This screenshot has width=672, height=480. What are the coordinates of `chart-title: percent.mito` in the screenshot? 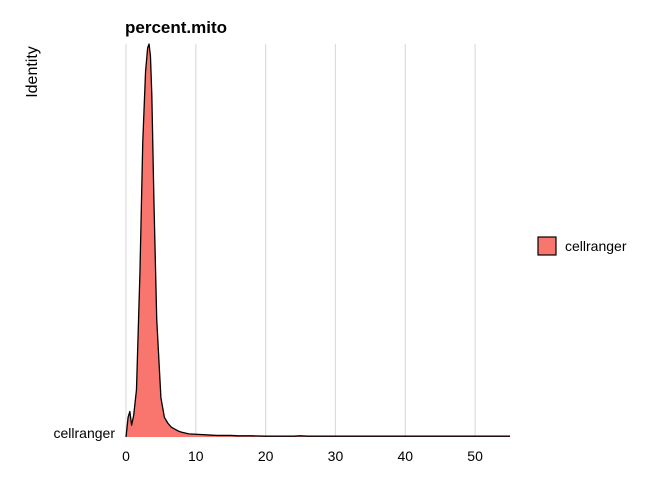 It's located at (176, 27).